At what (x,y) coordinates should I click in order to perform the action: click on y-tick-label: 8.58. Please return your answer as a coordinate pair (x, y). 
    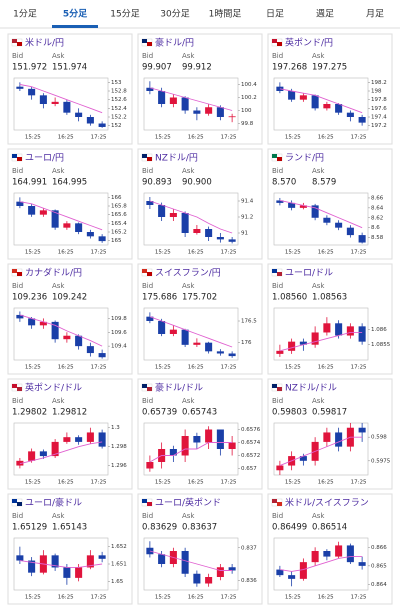
    Looking at the image, I should click on (377, 238).